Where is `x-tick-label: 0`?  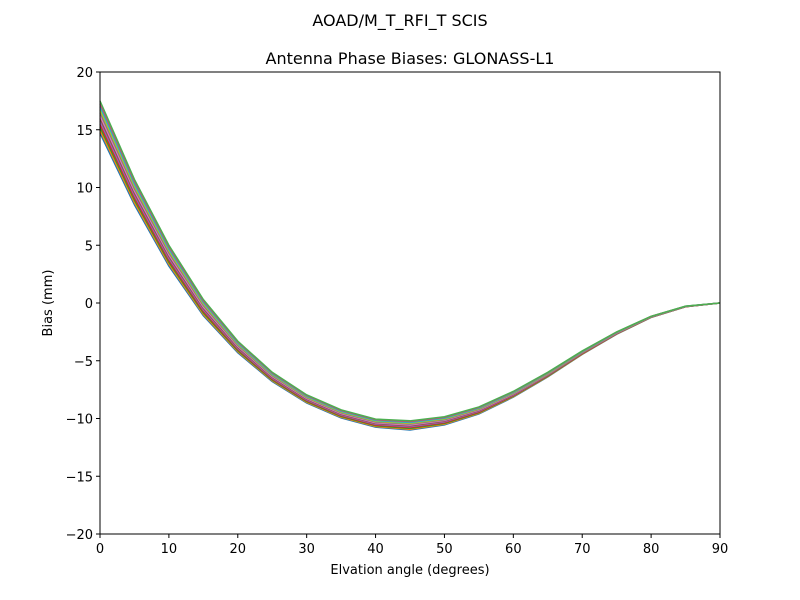
x-tick-label: 0 is located at coordinates (100, 549).